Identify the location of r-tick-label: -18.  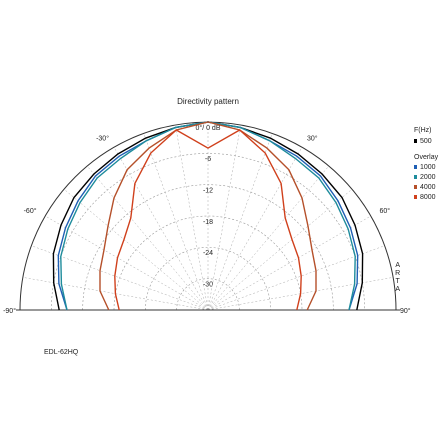
(208, 222).